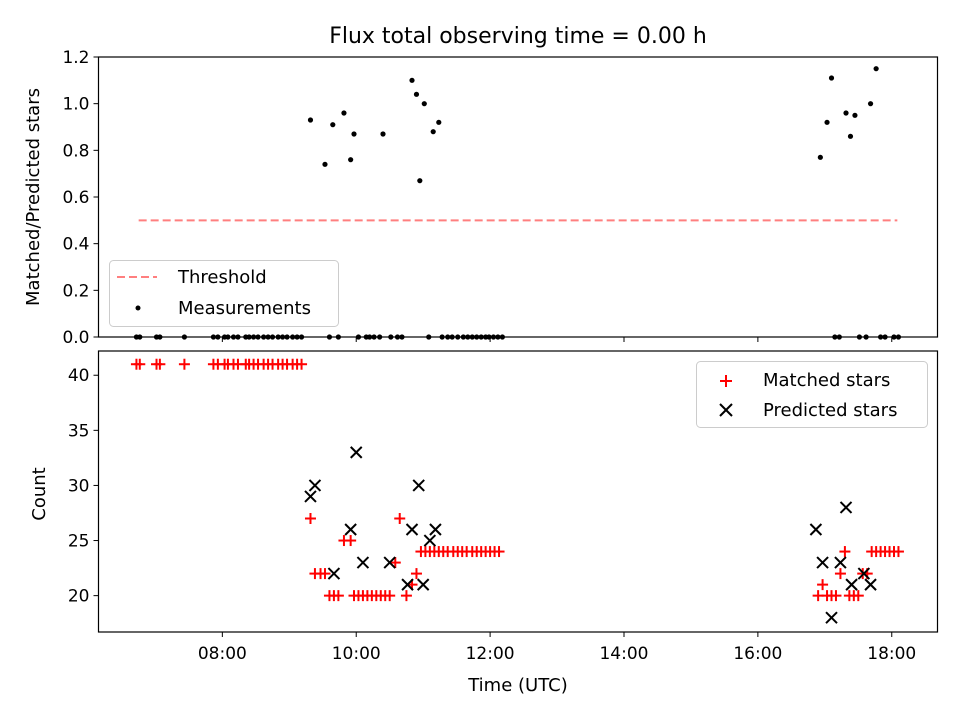 This screenshot has width=960, height=720. I want to click on bottom-y-axis-label: Count, so click(39, 493).